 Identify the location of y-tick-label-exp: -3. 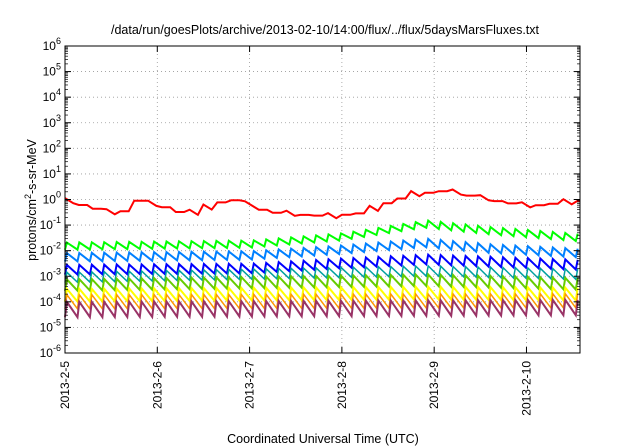
(57, 271).